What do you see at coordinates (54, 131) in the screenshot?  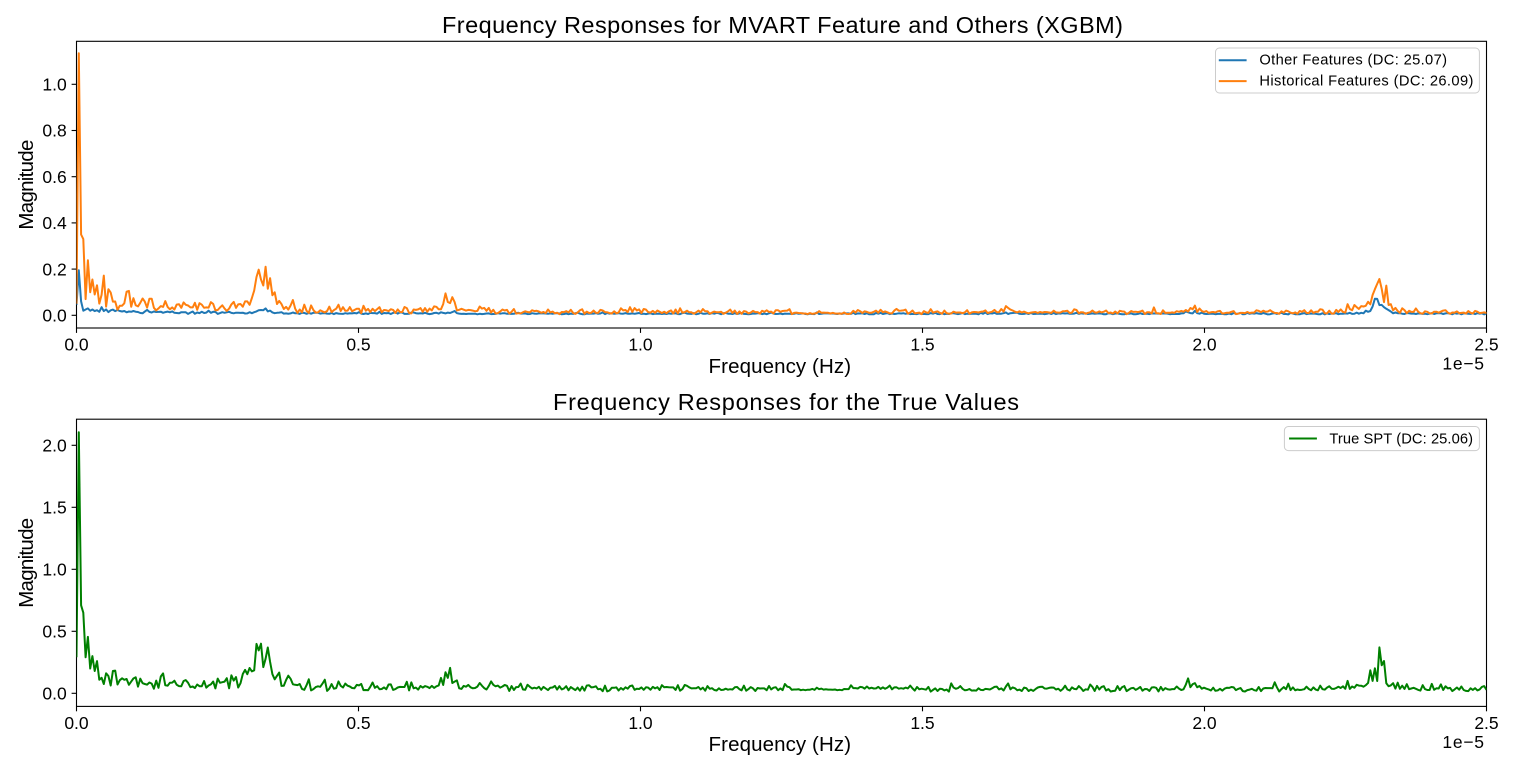 I see `svg-text: 0.8` at bounding box center [54, 131].